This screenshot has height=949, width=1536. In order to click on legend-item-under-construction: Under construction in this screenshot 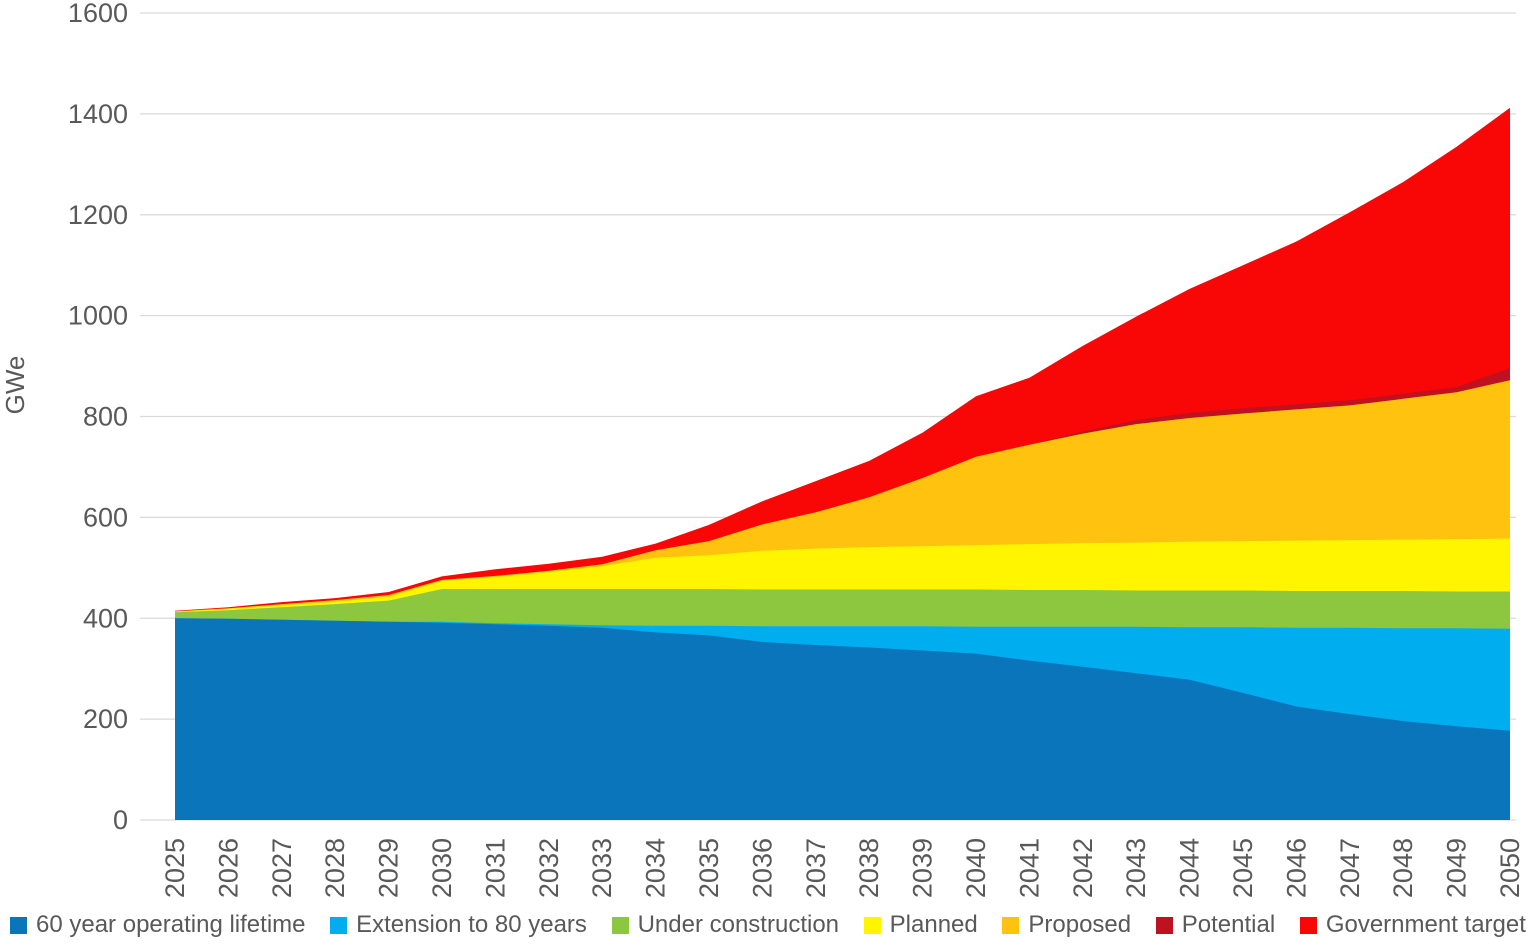, I will do `click(725, 925)`.